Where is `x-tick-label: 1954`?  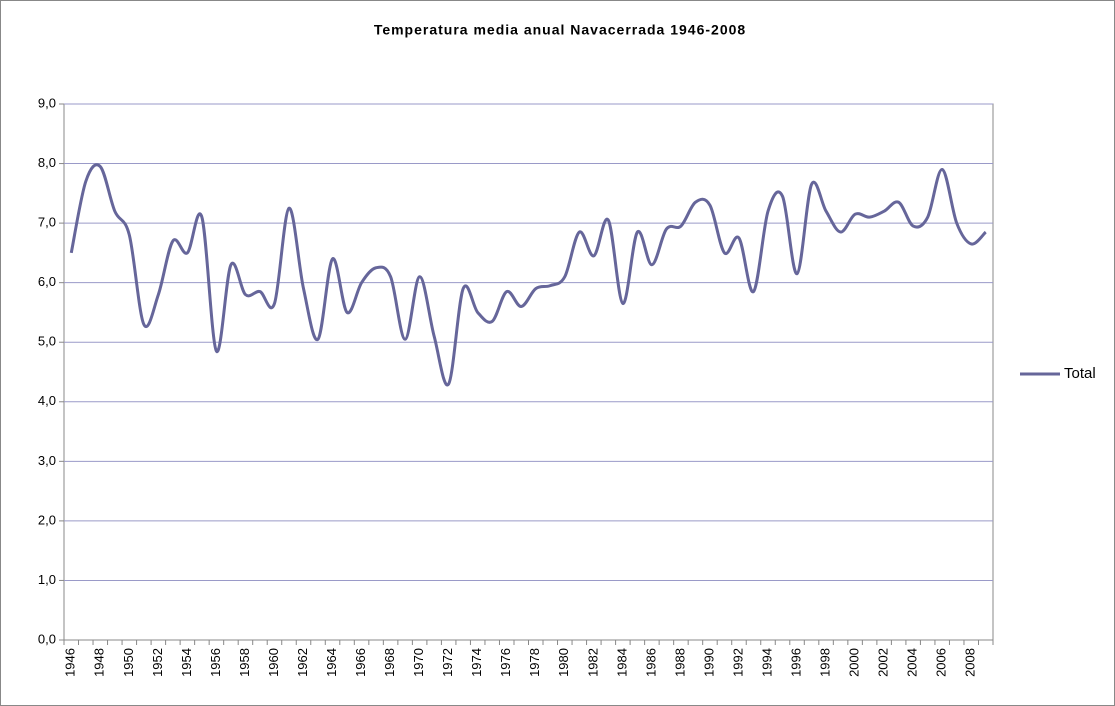 x-tick-label: 1954 is located at coordinates (186, 662).